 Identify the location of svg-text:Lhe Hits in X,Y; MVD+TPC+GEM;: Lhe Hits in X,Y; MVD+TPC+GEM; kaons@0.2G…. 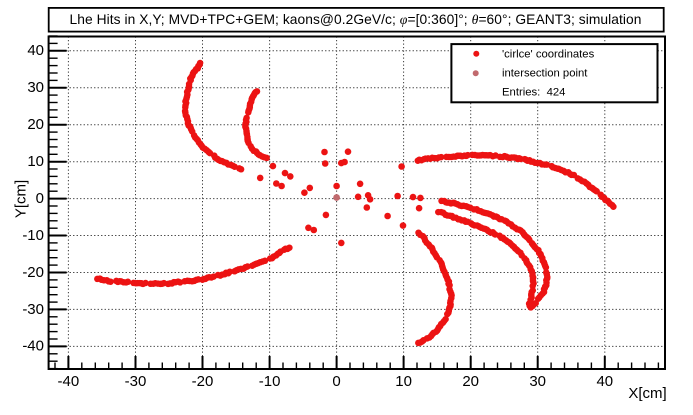
(356, 19).